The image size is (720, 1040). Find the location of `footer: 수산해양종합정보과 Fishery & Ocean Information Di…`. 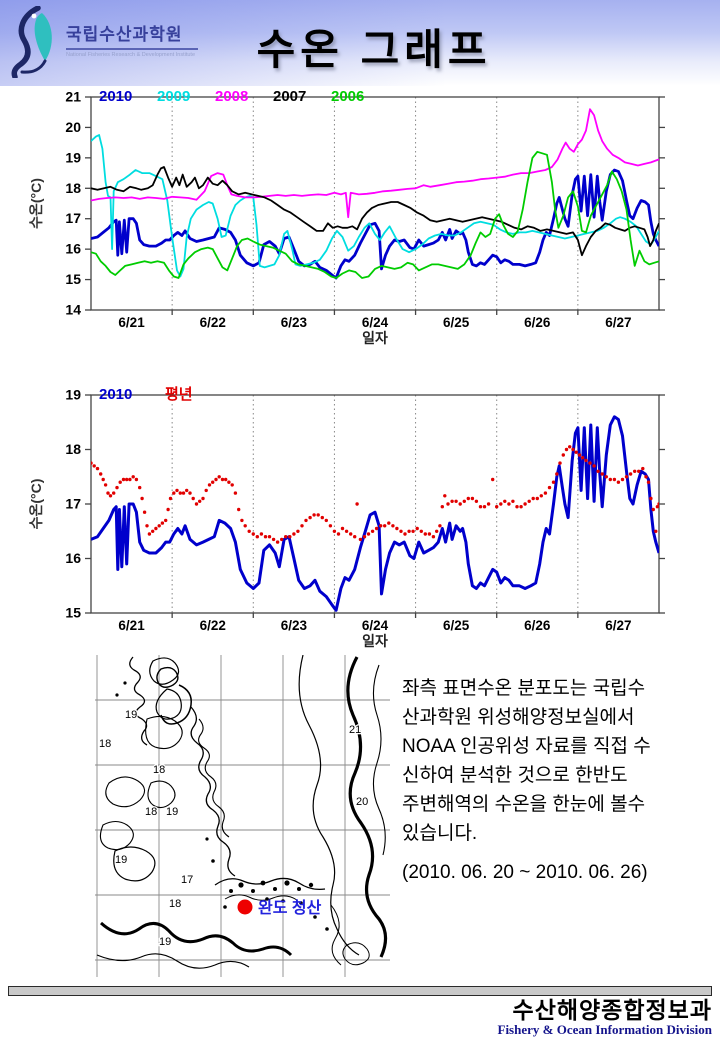

footer: 수산해양종합정보과 Fishery & Ocean Information Di… is located at coordinates (605, 1017).